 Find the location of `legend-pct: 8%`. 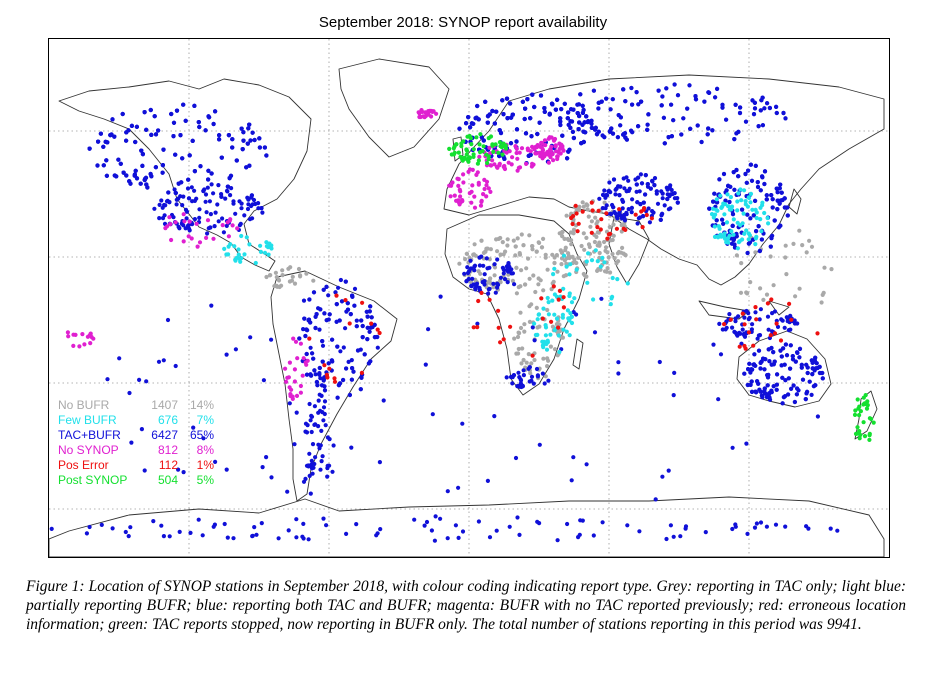

legend-pct: 8% is located at coordinates (205, 450).